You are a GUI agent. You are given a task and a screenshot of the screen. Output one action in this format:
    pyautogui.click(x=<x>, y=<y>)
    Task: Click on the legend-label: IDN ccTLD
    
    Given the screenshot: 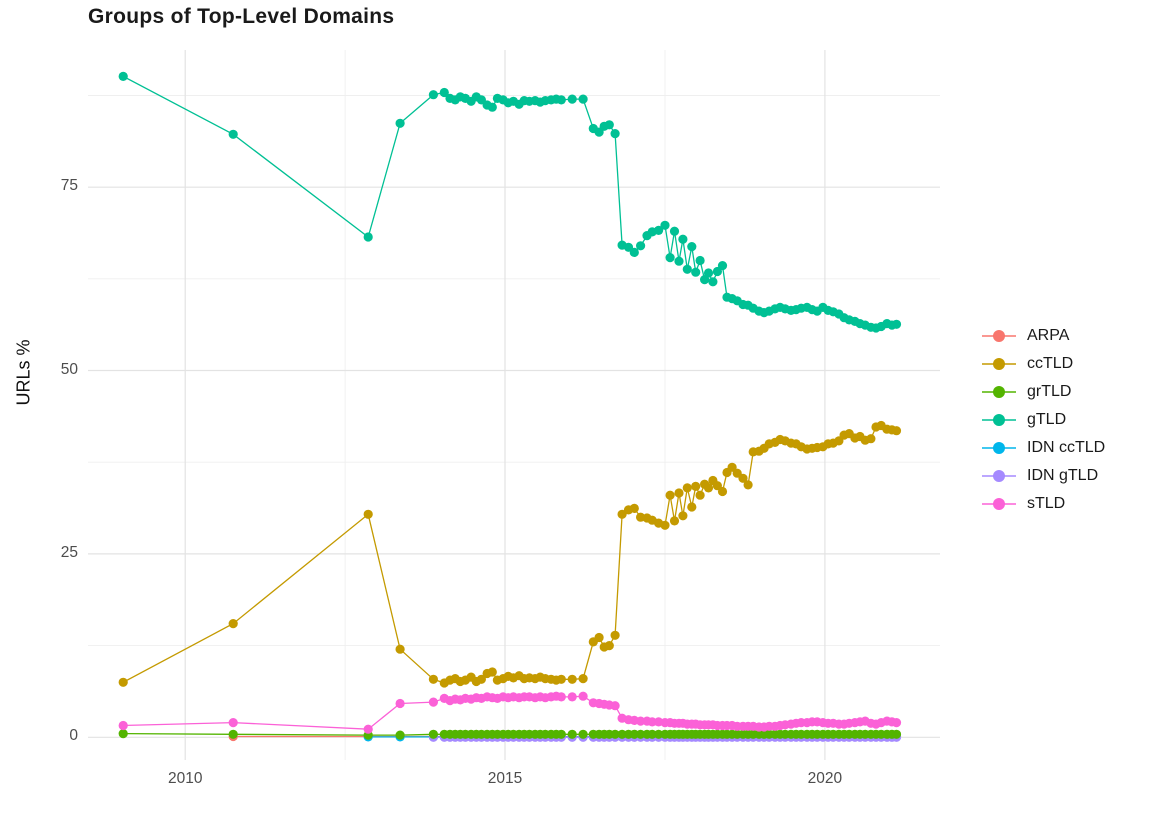 What is the action you would take?
    pyautogui.click(x=1066, y=447)
    